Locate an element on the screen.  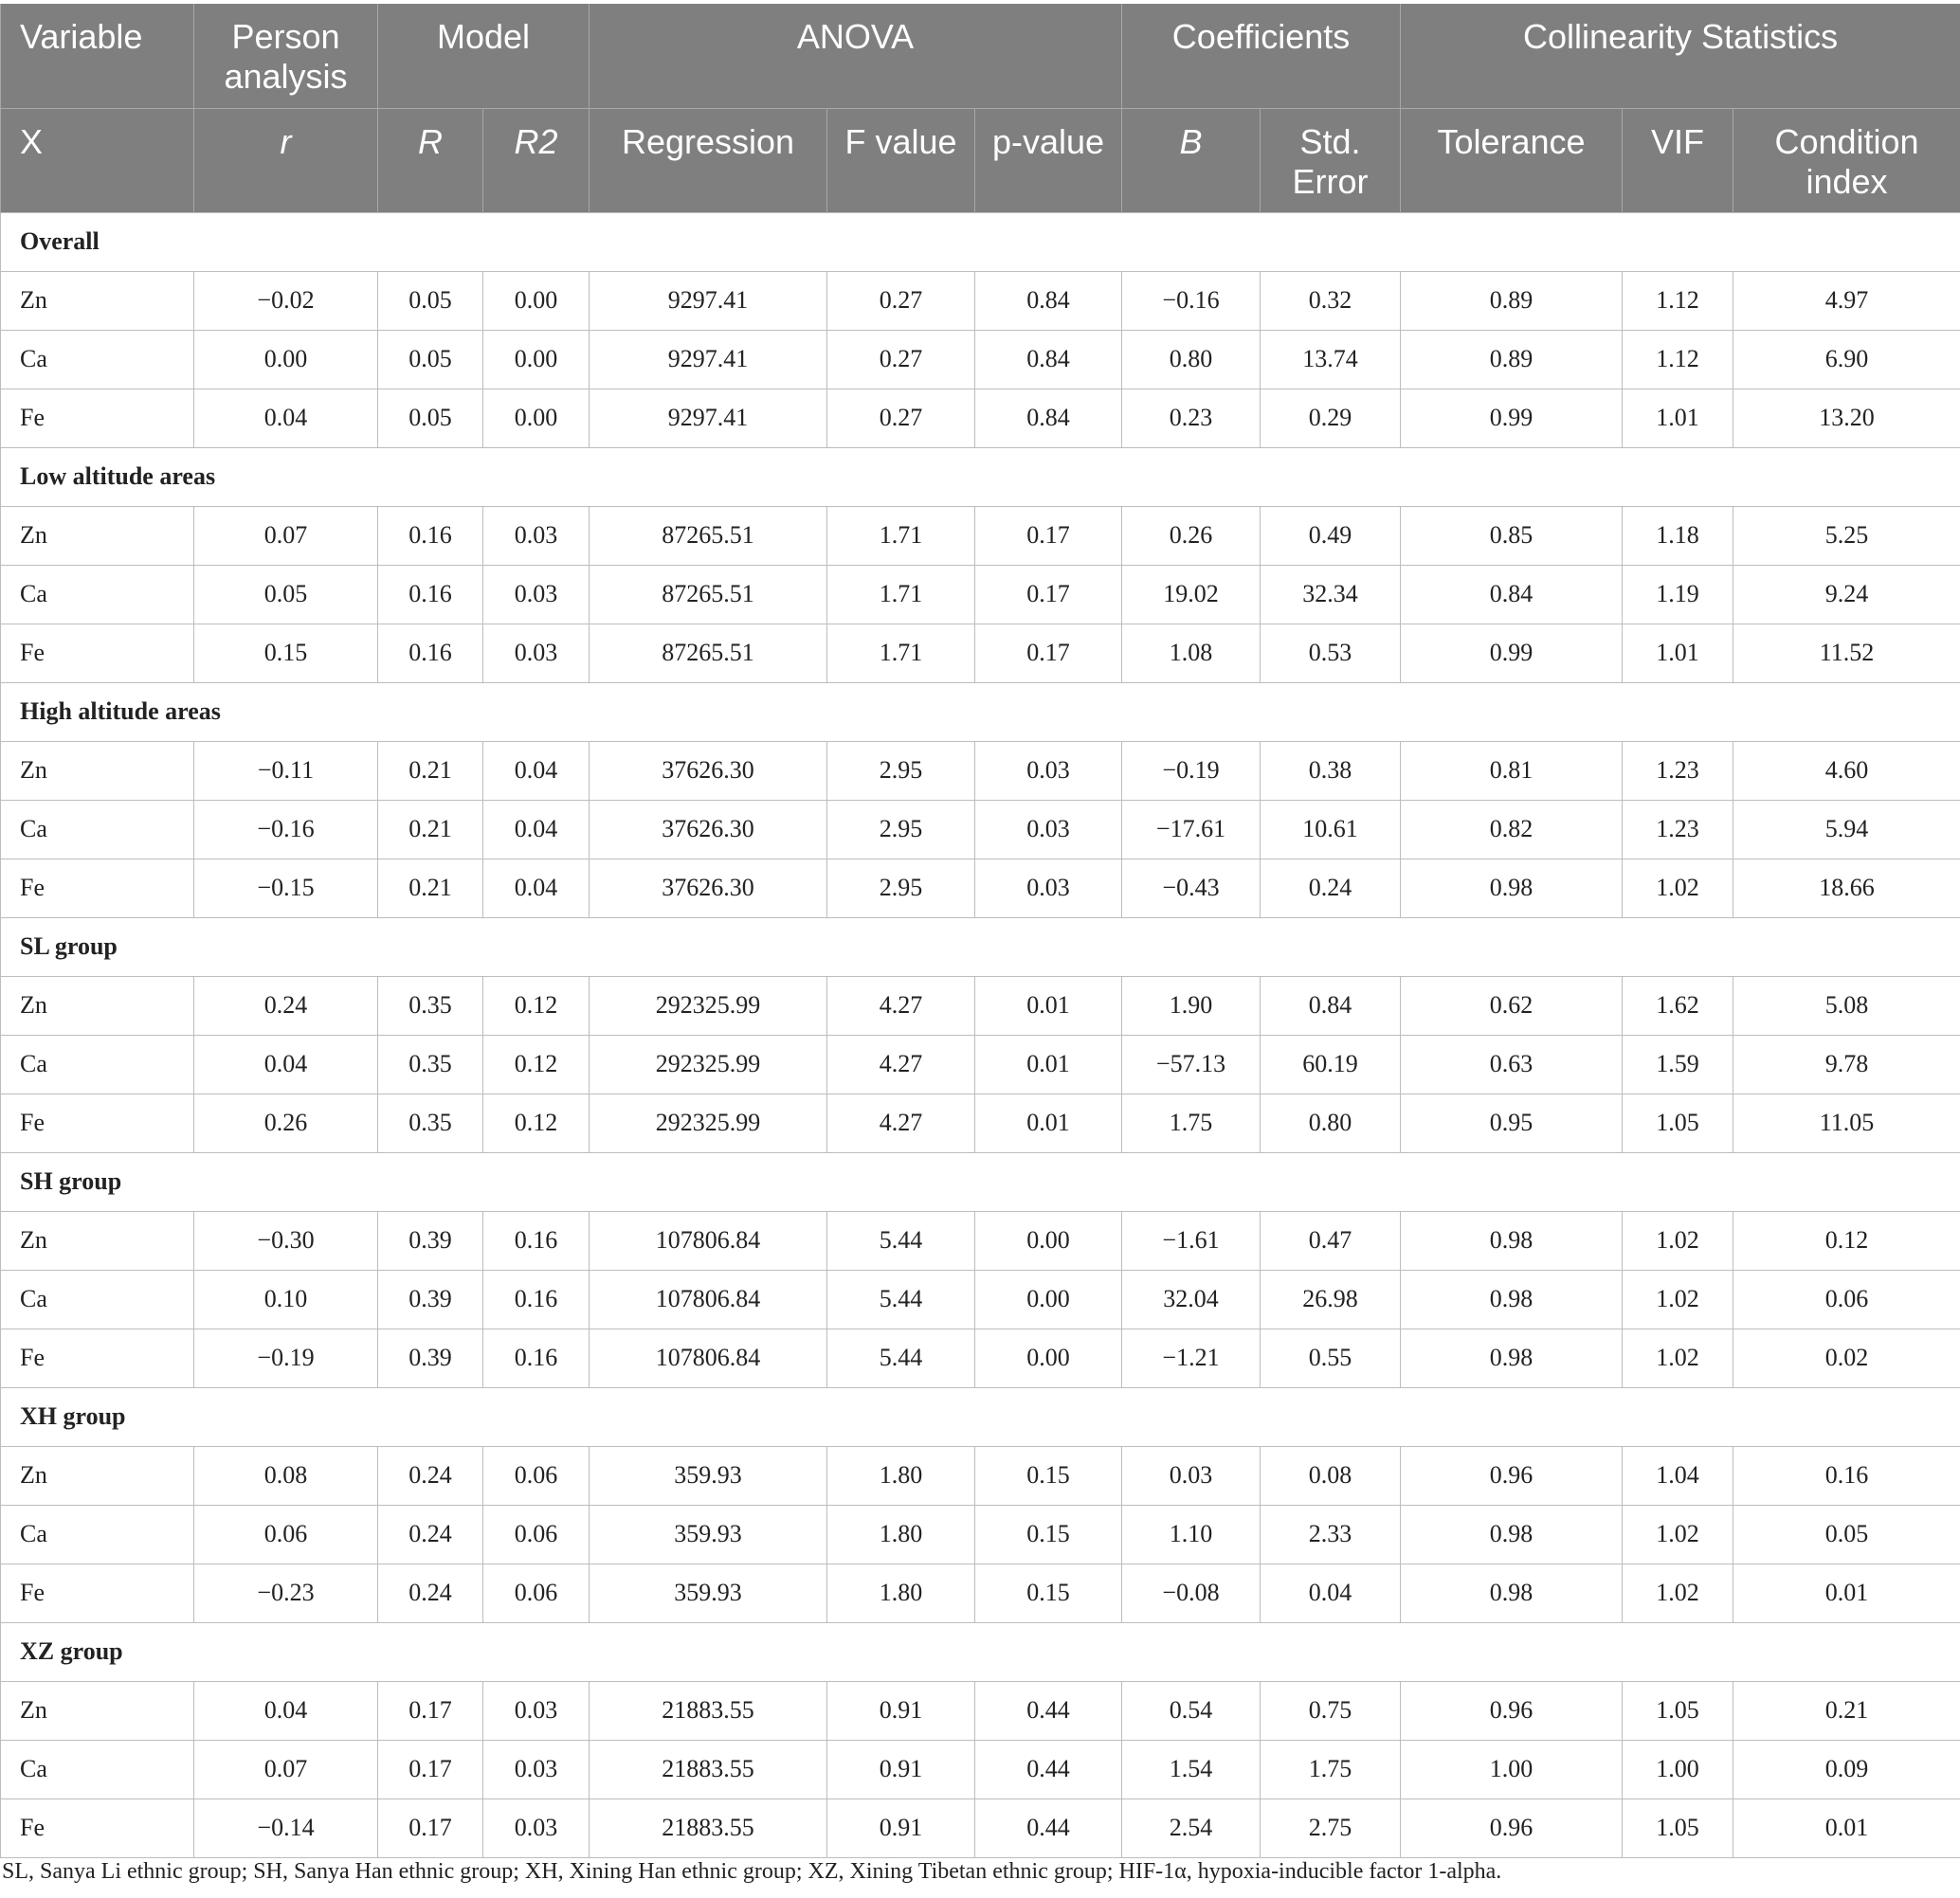
section-header-row: SH group is located at coordinates (980, 1182).